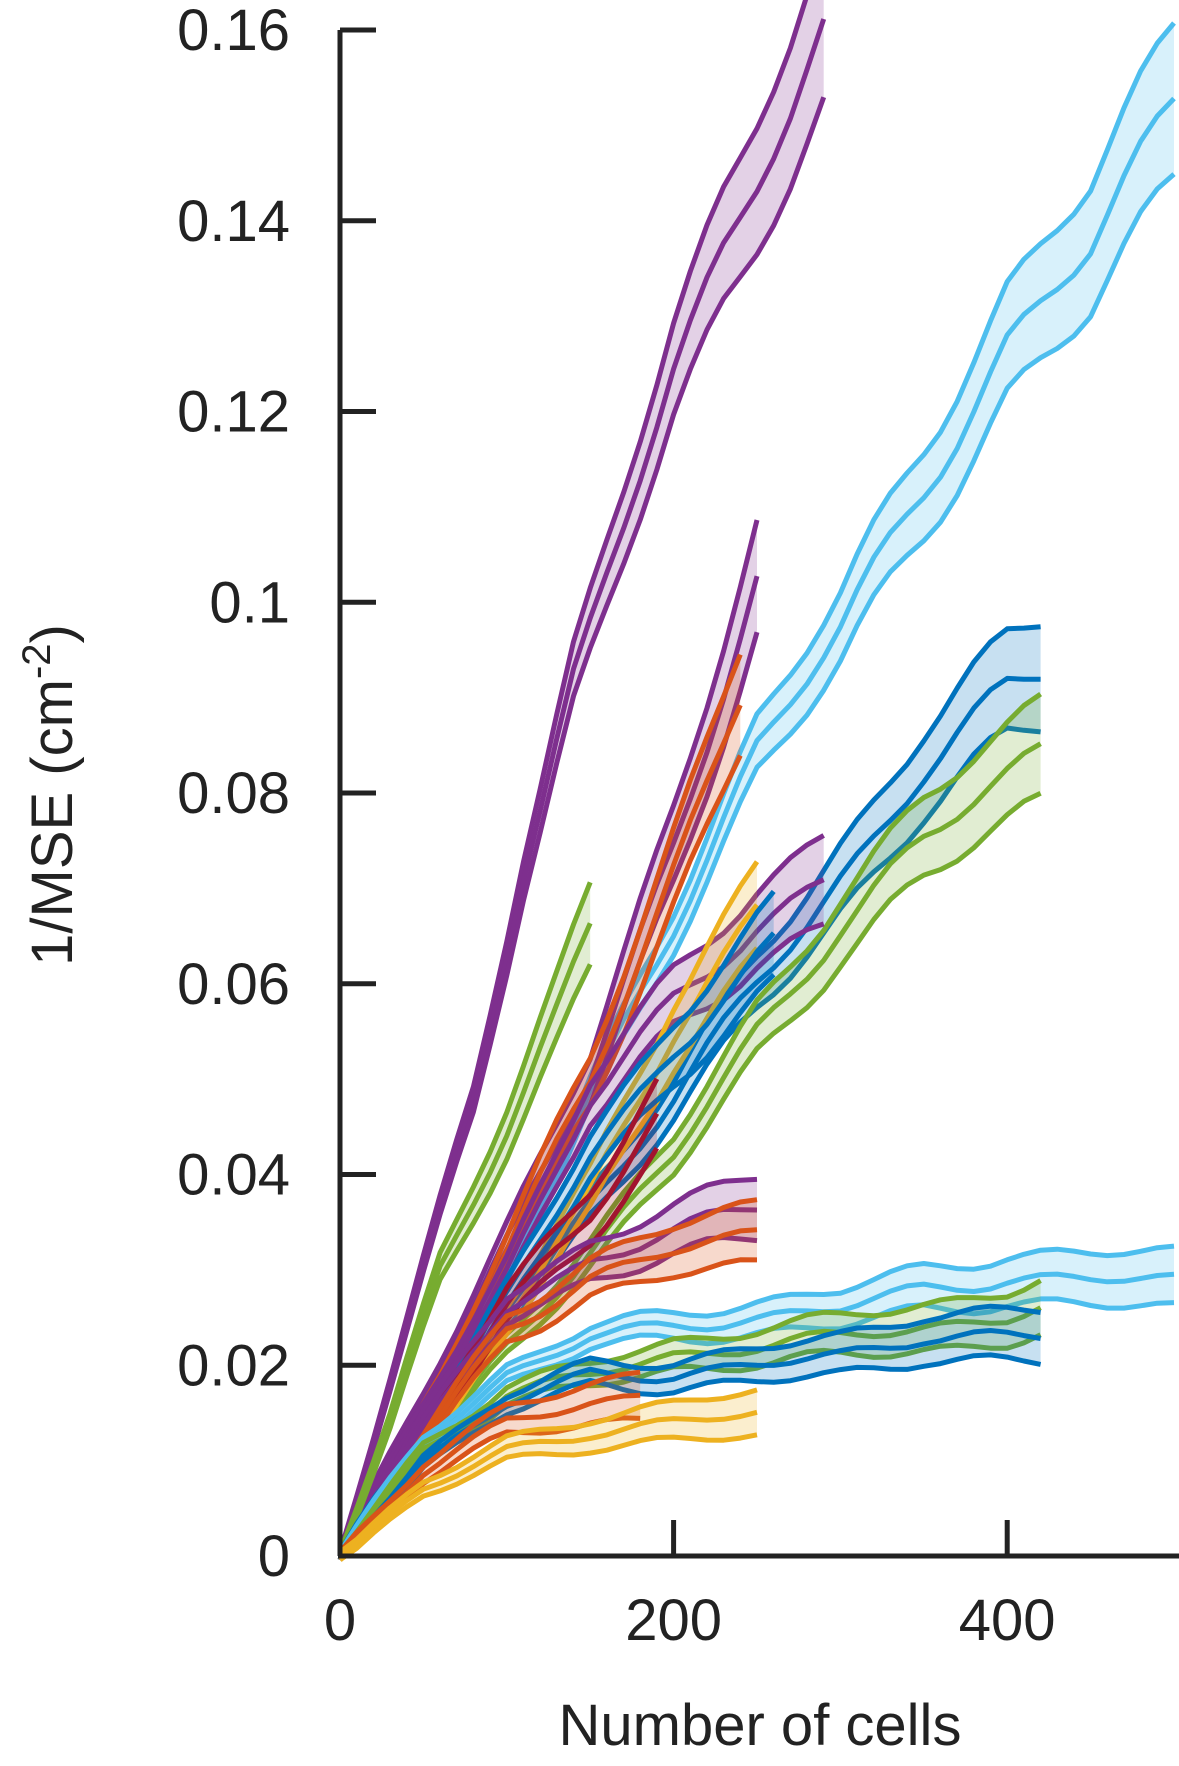 This screenshot has height=1766, width=1179. I want to click on y-axis-title-main: 1/MSE (cm, so click(52, 822).